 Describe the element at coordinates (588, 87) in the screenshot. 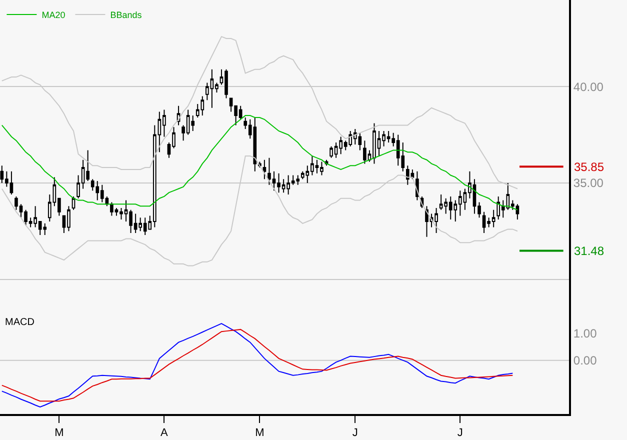

I see `y-tick-label: 40.00` at that location.